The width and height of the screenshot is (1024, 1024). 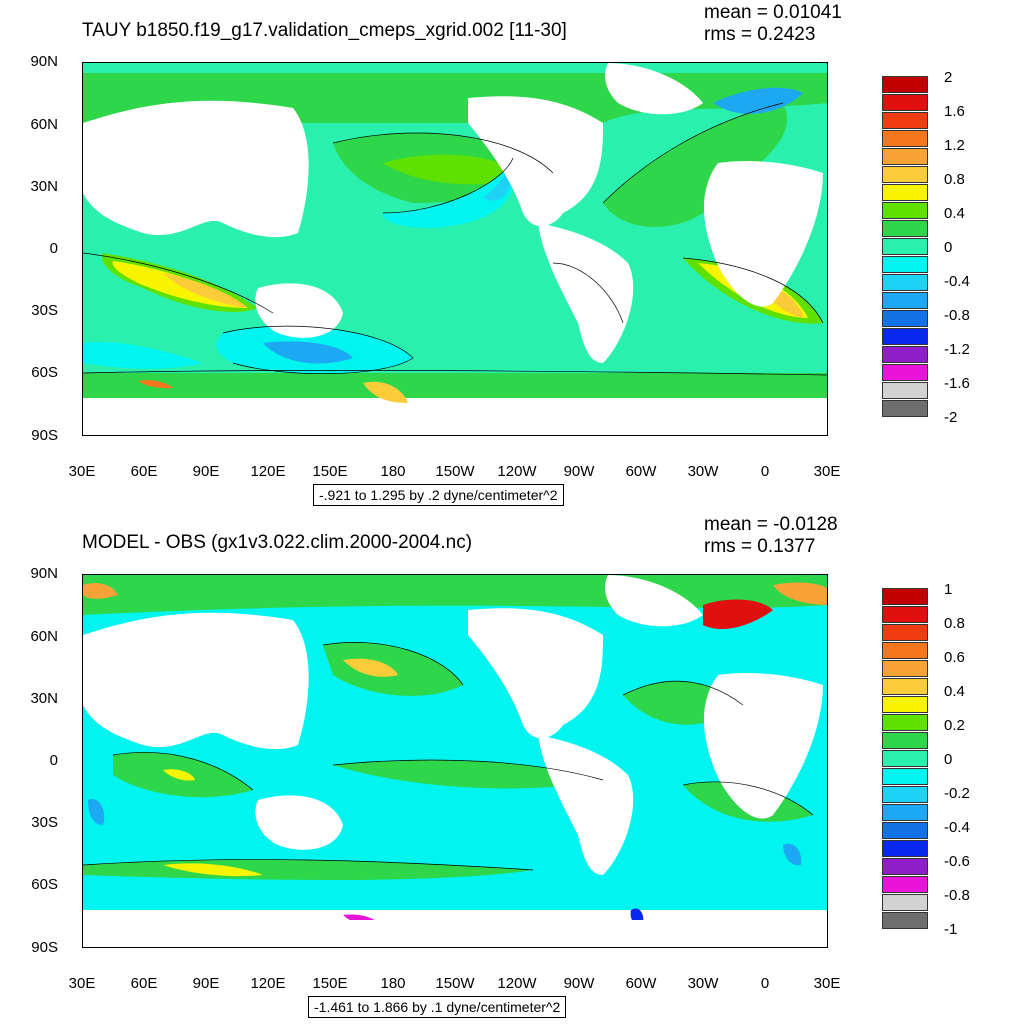 What do you see at coordinates (760, 546) in the screenshot?
I see `rms-stat: rms = 0.1377` at bounding box center [760, 546].